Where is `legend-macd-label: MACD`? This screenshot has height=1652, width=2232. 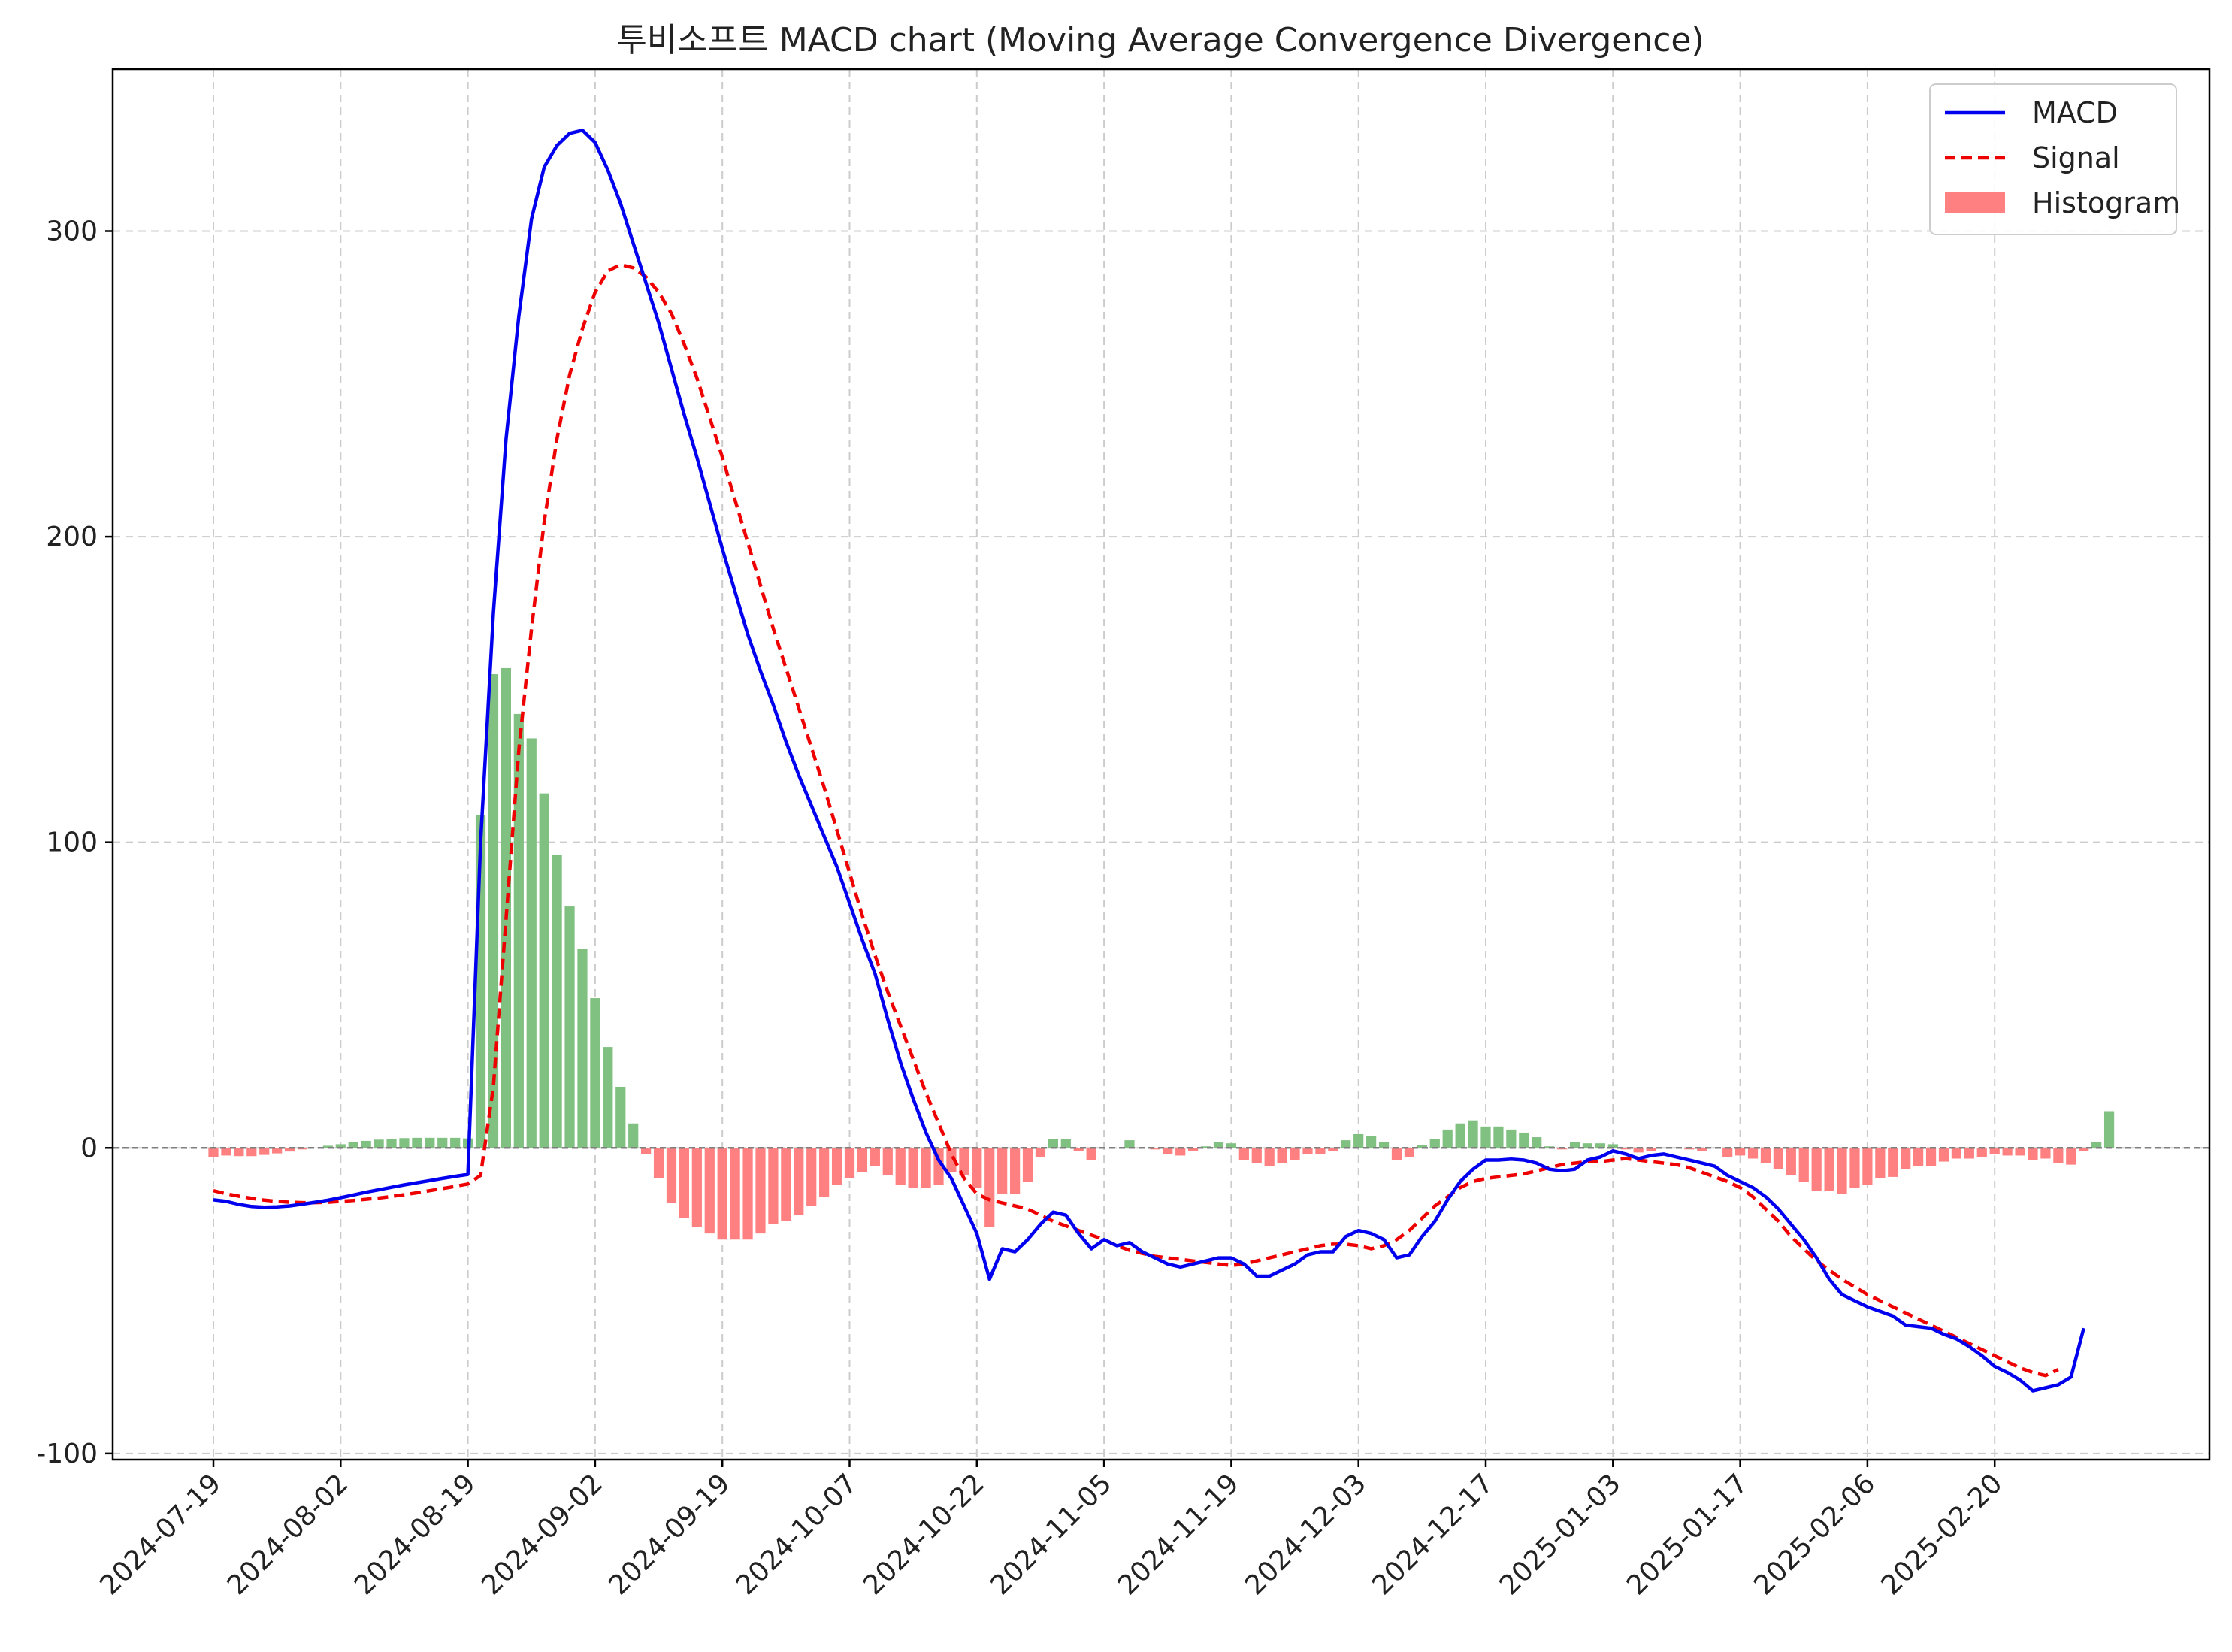
legend-macd-label: MACD is located at coordinates (2075, 112).